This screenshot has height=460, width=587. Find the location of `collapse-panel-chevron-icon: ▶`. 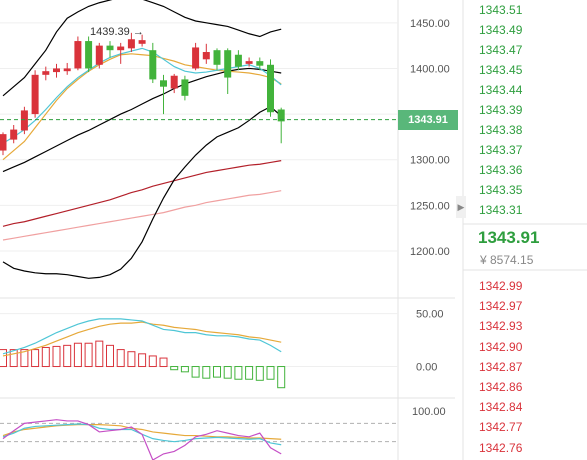

collapse-panel-chevron-icon: ▶ is located at coordinates (461, 207).